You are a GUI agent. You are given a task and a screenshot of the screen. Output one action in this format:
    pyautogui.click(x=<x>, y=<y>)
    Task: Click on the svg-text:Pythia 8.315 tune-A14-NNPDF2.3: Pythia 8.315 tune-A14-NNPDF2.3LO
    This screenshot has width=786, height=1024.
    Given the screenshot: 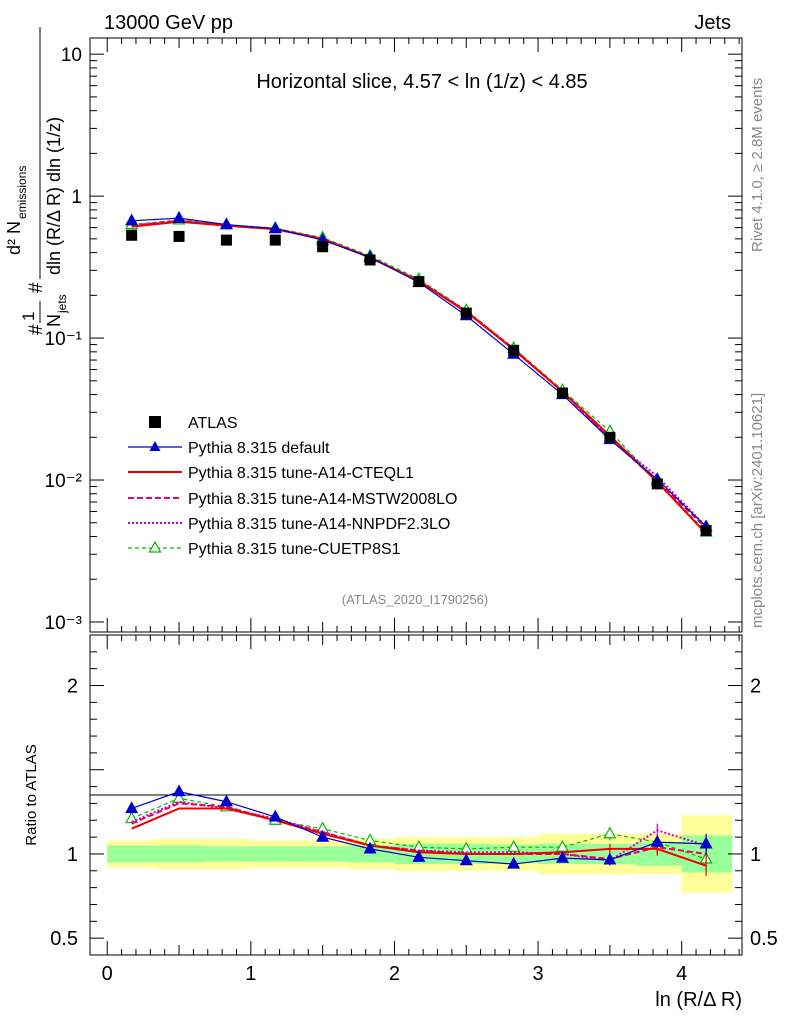 What is the action you would take?
    pyautogui.click(x=319, y=524)
    